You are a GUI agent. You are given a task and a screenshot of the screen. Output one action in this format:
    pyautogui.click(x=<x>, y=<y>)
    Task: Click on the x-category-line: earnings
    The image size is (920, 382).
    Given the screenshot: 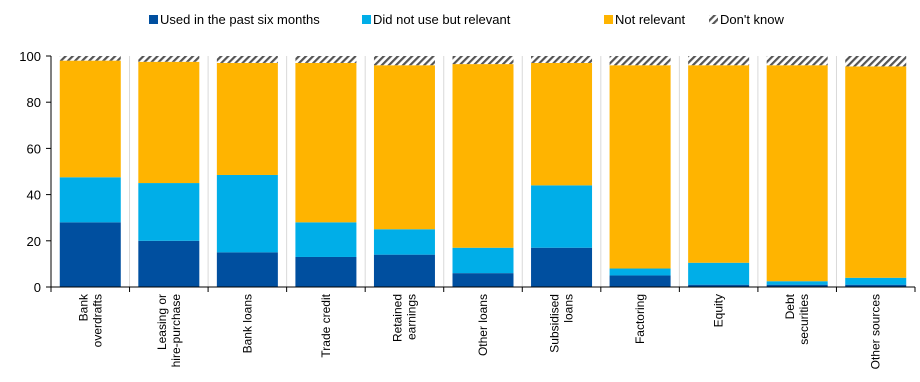 What is the action you would take?
    pyautogui.click(x=411, y=317)
    